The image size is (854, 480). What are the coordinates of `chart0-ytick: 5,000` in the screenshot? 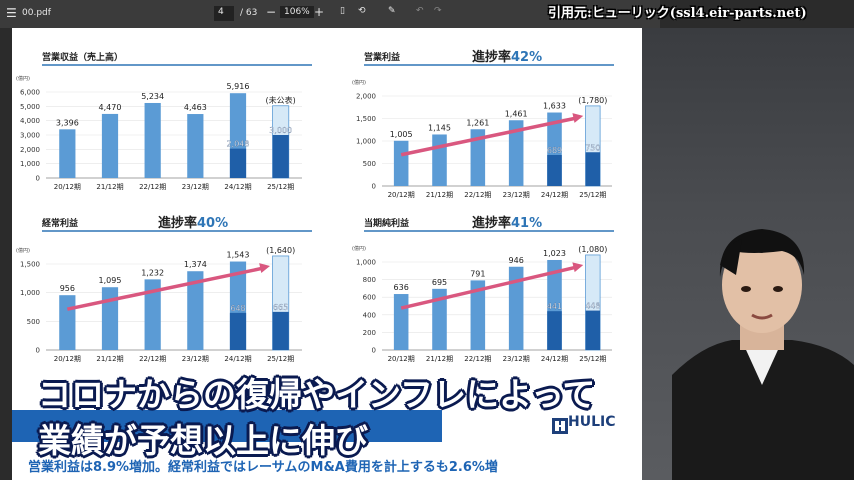 It's located at (30, 107).